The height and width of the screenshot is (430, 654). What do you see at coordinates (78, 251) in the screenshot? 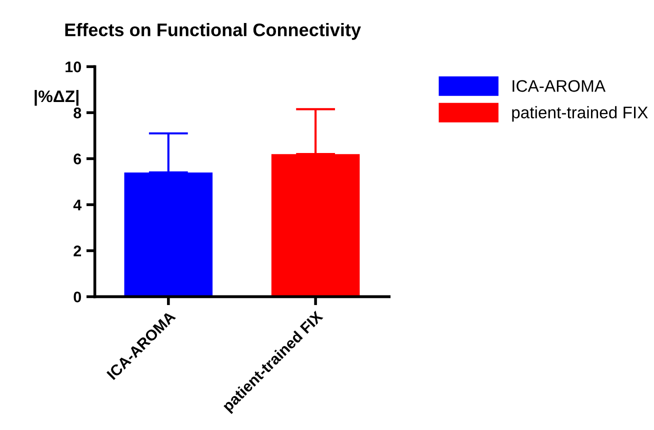
I see `y-tick-label: 2` at bounding box center [78, 251].